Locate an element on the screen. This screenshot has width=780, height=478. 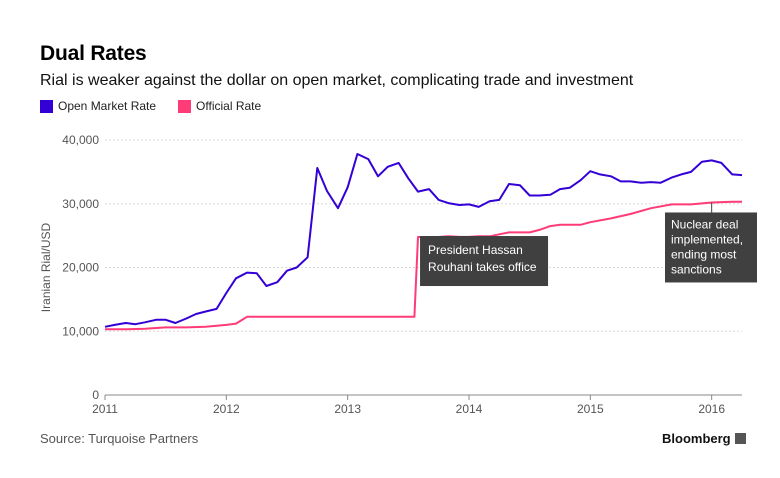
bloomberg-logo: Bloomberg is located at coordinates (704, 438).